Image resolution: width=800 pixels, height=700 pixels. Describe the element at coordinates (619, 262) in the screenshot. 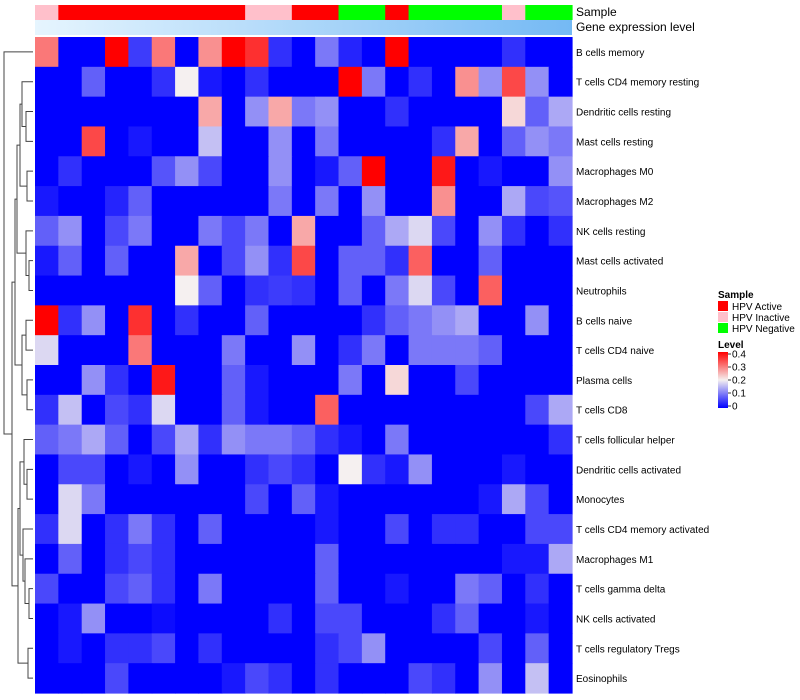

I see `row-label: Mast cells activated` at that location.